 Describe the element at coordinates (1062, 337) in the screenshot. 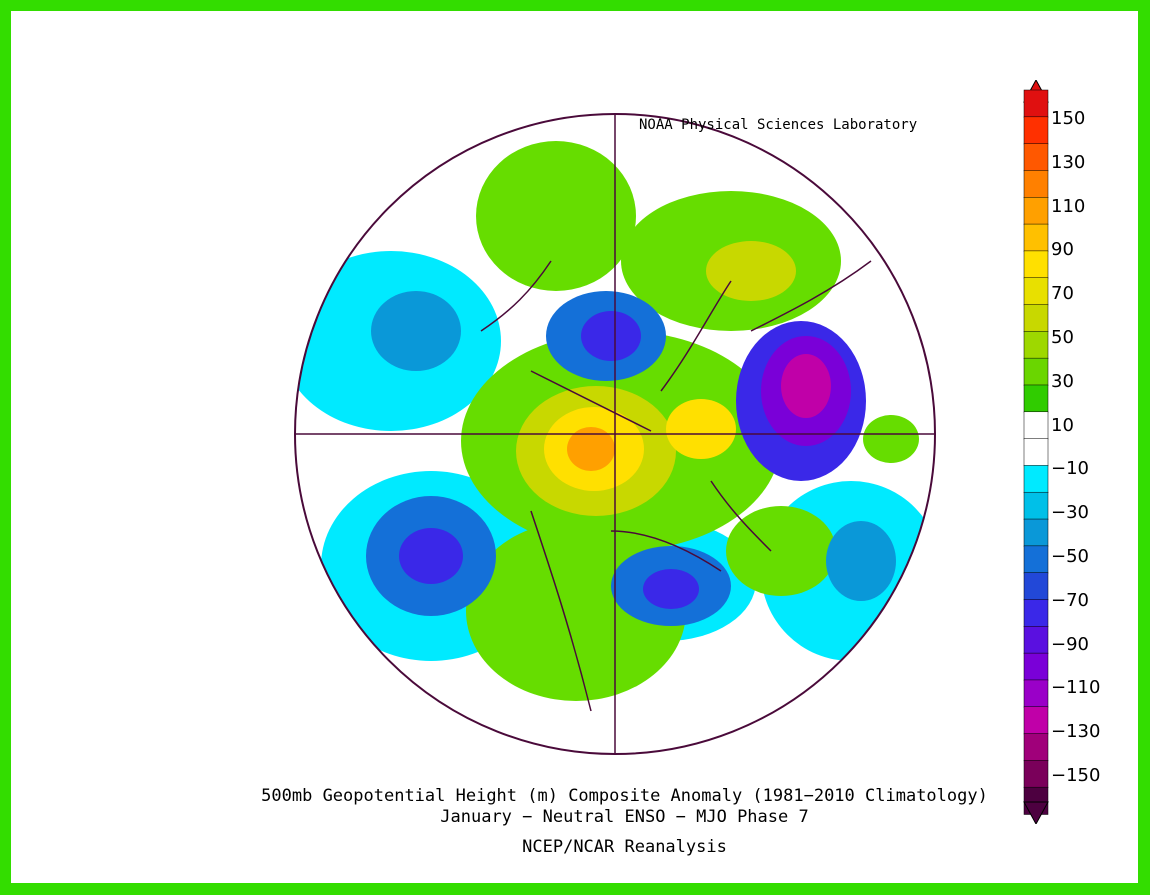

I see `colorbar-label: 50` at that location.